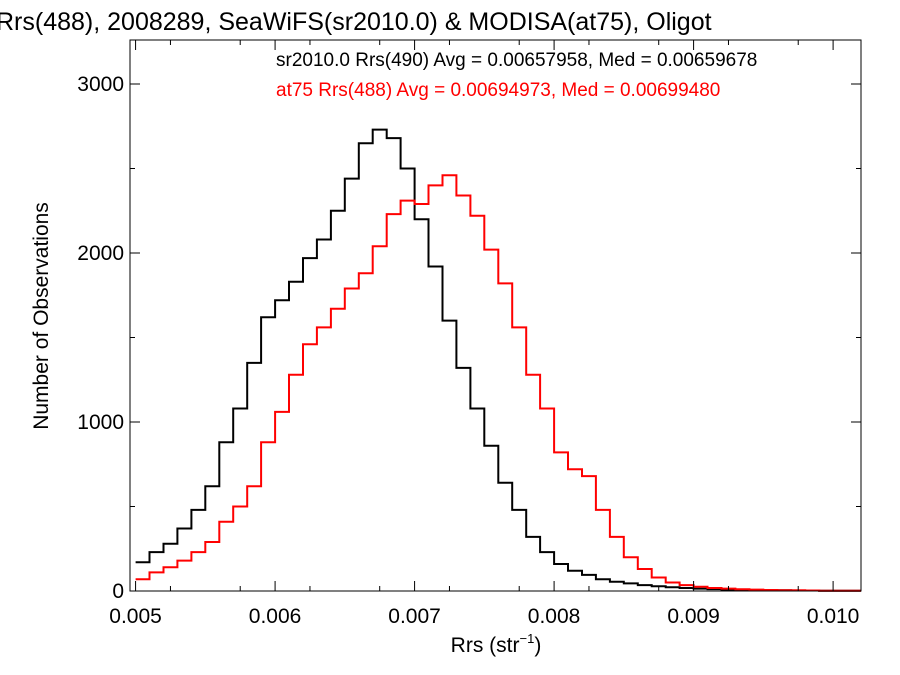 This screenshot has height=675, width=900. What do you see at coordinates (100, 84) in the screenshot?
I see `y-tick-label-3: 3000` at bounding box center [100, 84].